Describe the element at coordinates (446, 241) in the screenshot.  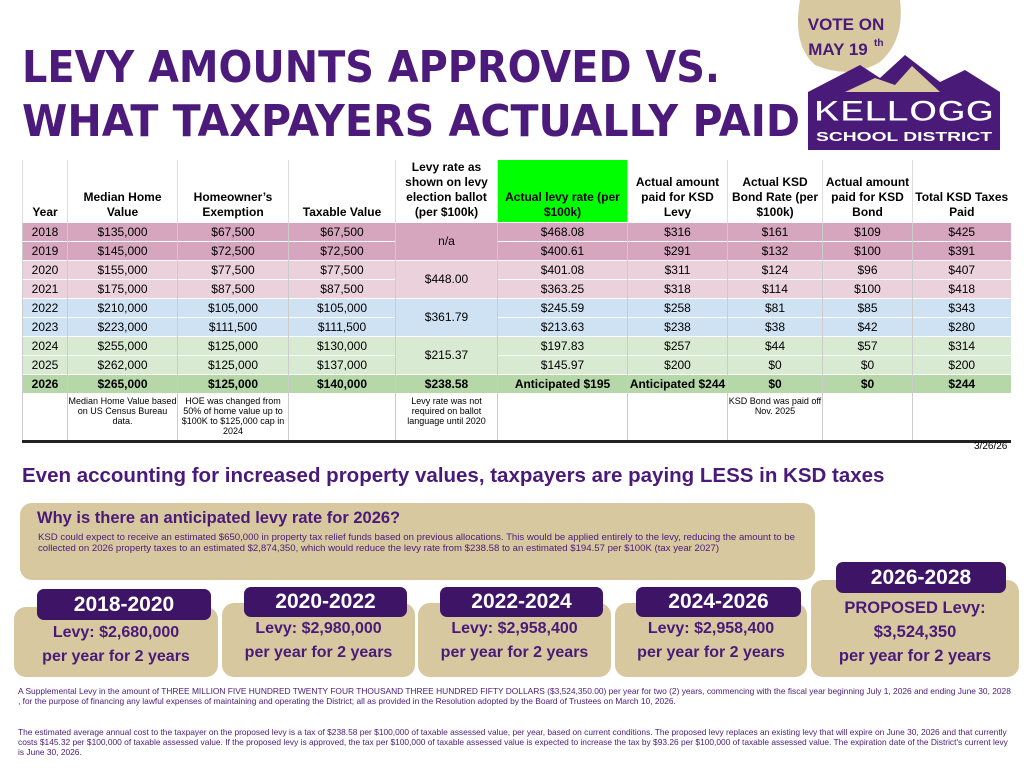
I see `levy-rate-cell: n/a` at that location.